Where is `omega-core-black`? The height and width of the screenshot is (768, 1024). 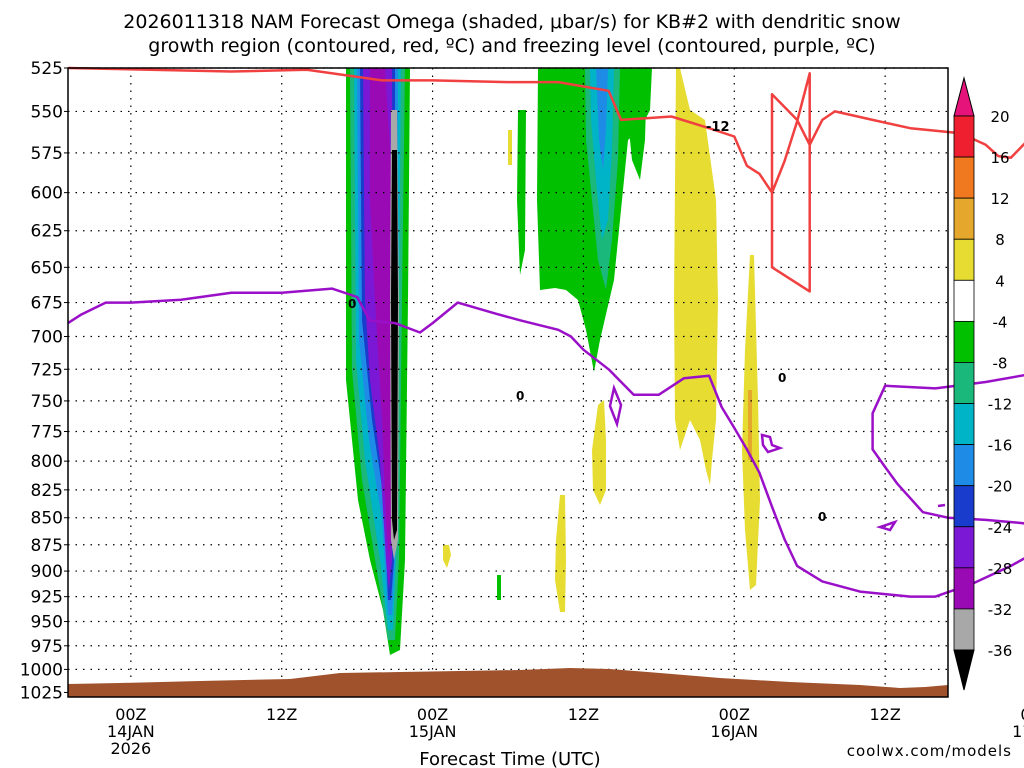
omega-core-black is located at coordinates (394, 345).